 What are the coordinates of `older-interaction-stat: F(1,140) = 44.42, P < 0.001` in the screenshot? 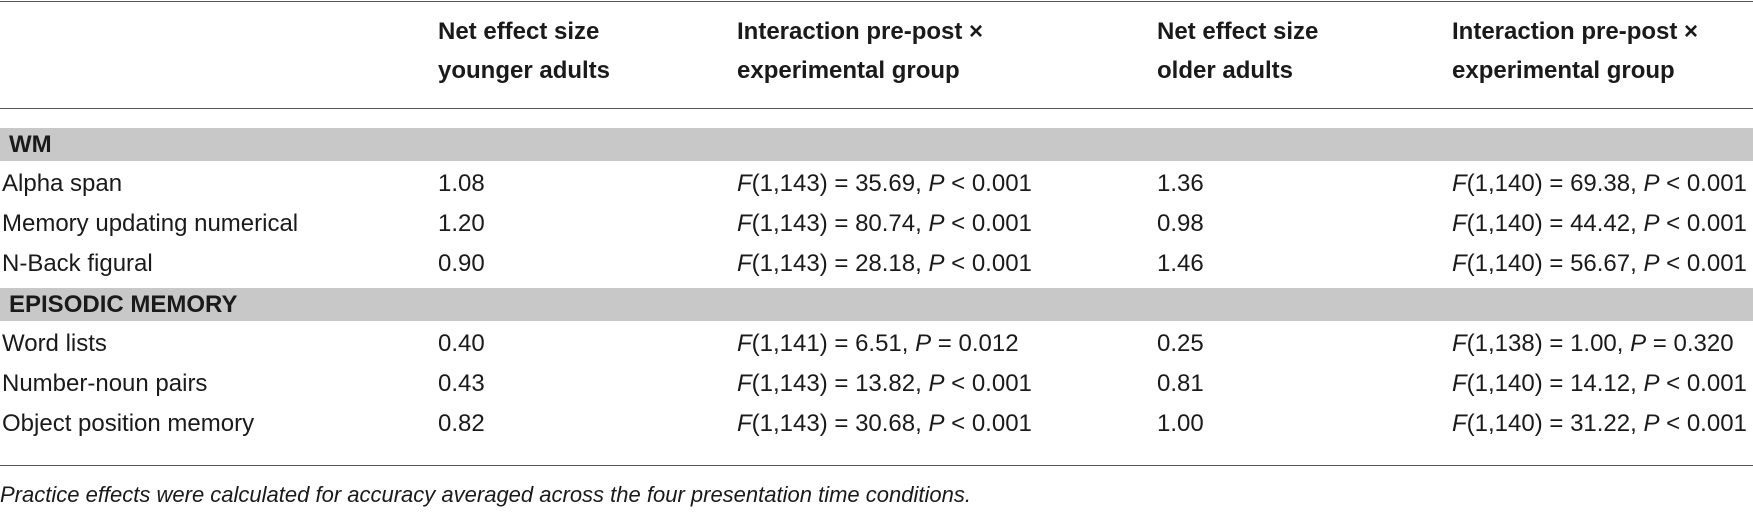 It's located at (1599, 224).